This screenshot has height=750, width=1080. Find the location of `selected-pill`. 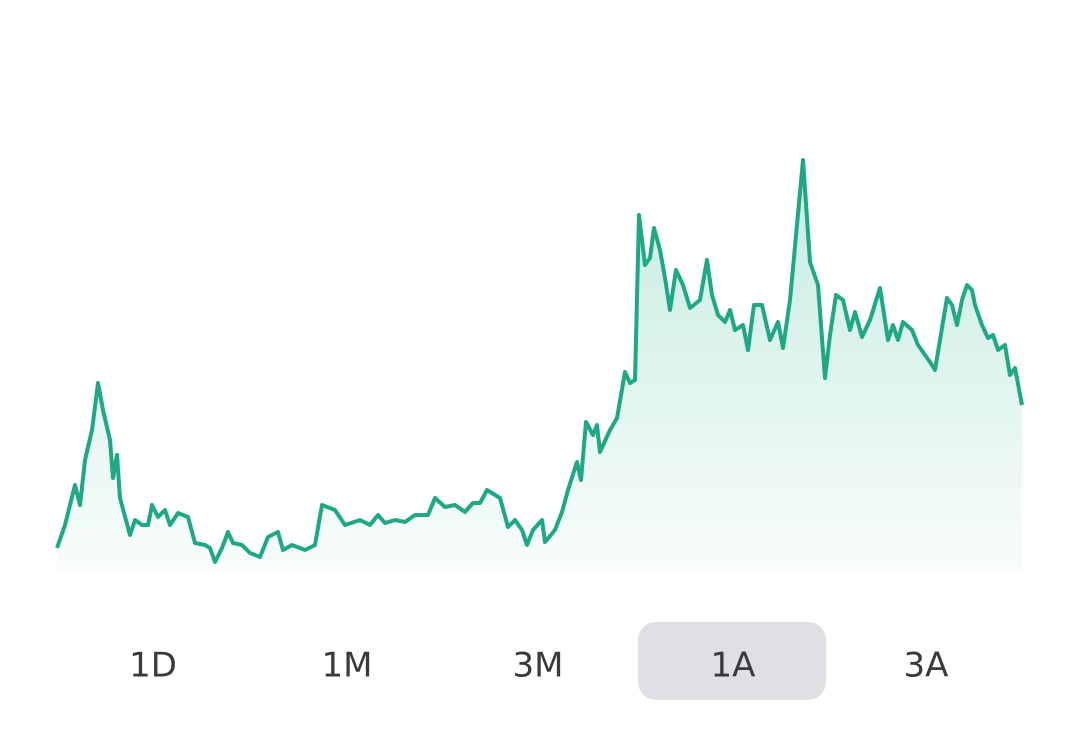

selected-pill is located at coordinates (732, 661).